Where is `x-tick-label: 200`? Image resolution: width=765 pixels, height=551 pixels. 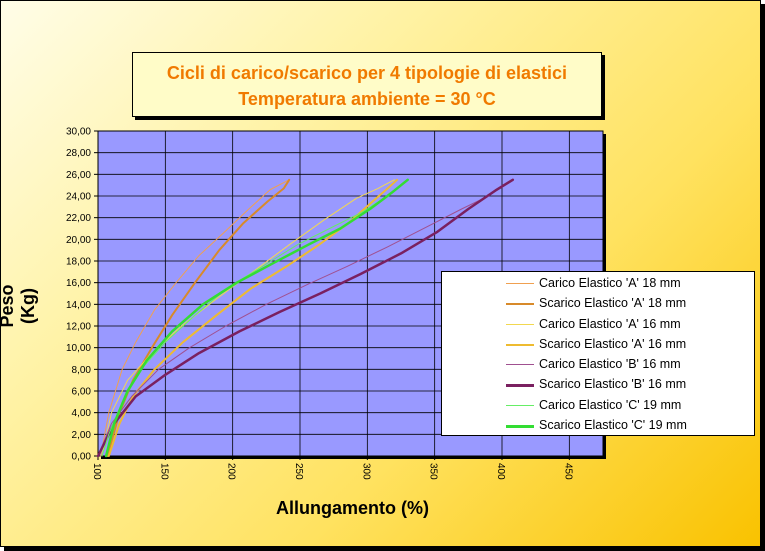
x-tick-label: 200 is located at coordinates (231, 471).